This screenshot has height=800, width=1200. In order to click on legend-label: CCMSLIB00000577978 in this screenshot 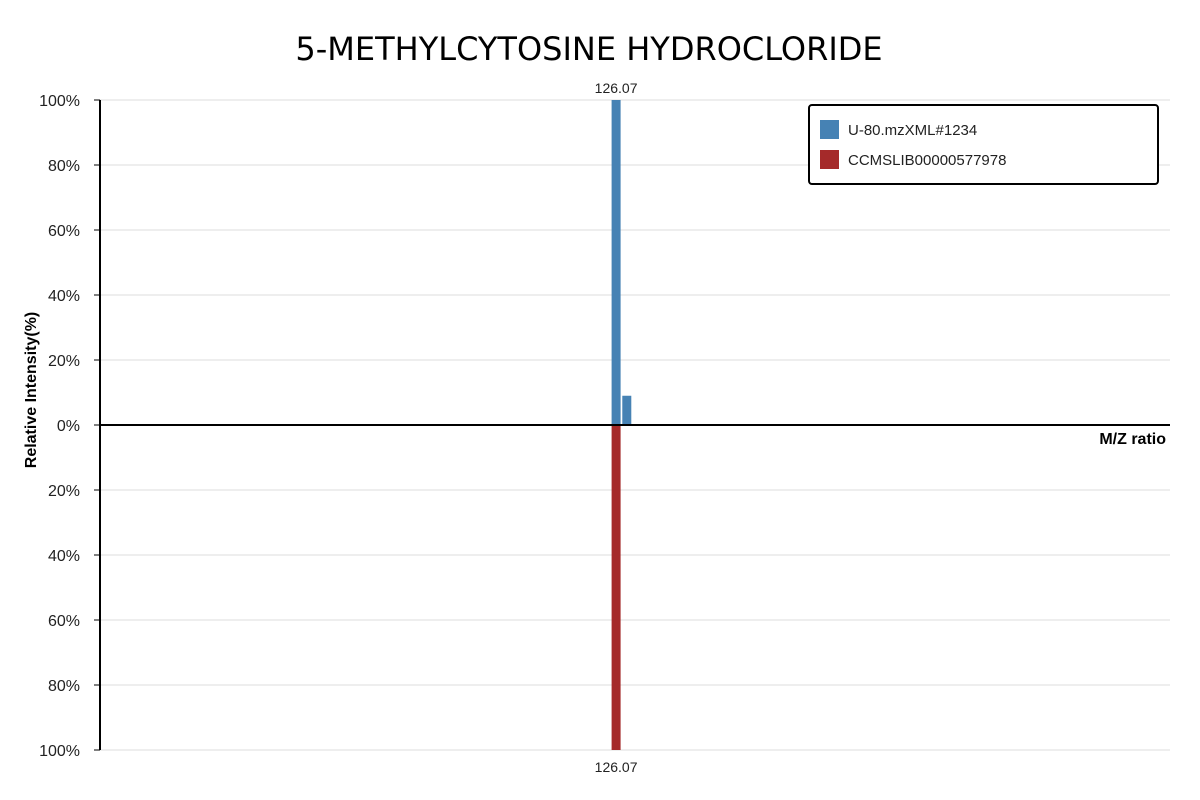, I will do `click(927, 160)`.